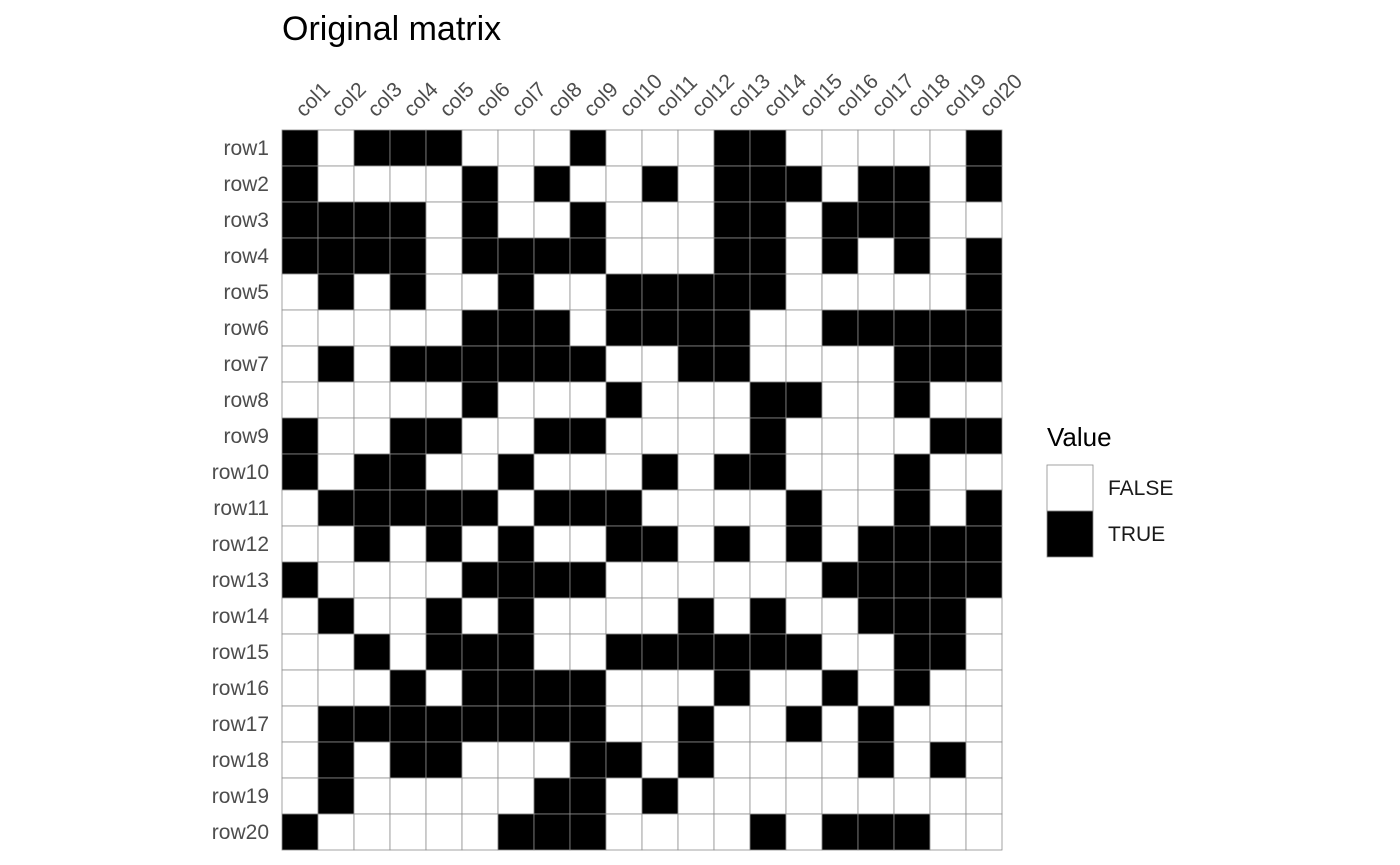  I want to click on y-tick-label: row19, so click(240, 796).